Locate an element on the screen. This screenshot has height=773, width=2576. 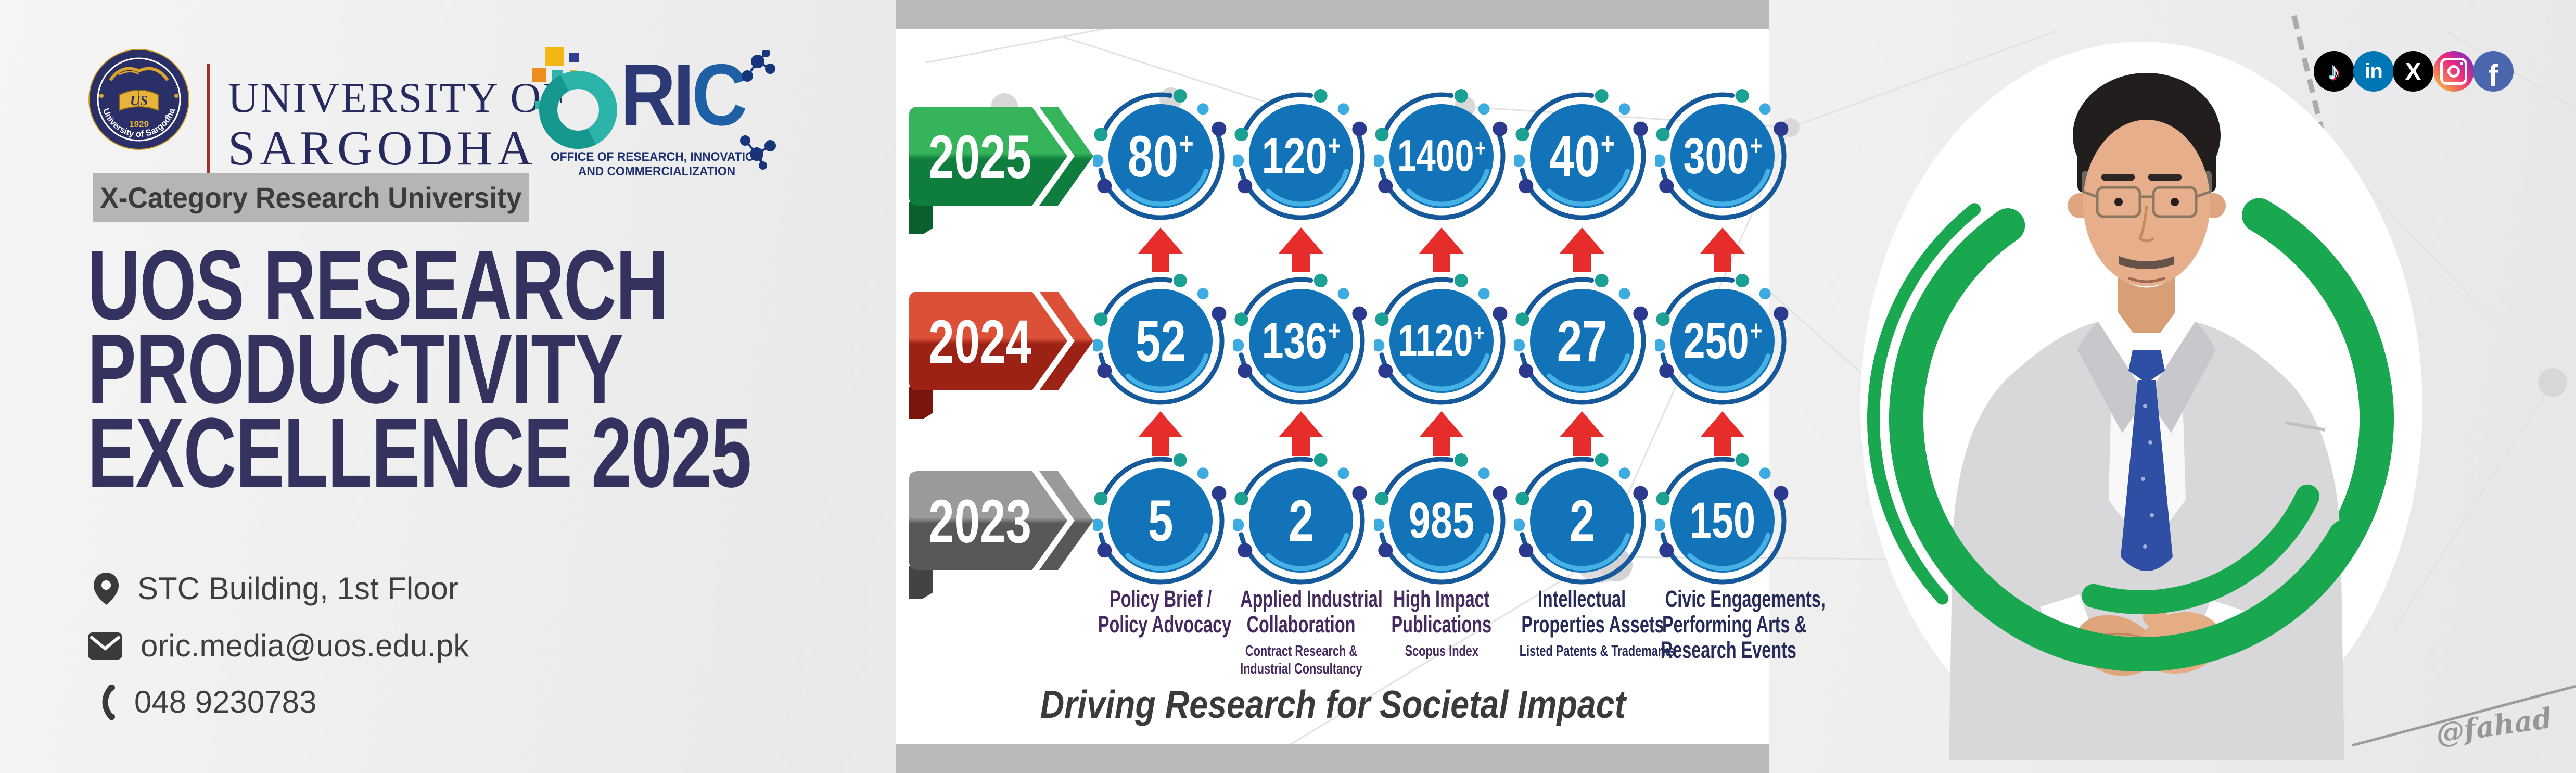
stat-circle: 52 is located at coordinates (1159, 341).